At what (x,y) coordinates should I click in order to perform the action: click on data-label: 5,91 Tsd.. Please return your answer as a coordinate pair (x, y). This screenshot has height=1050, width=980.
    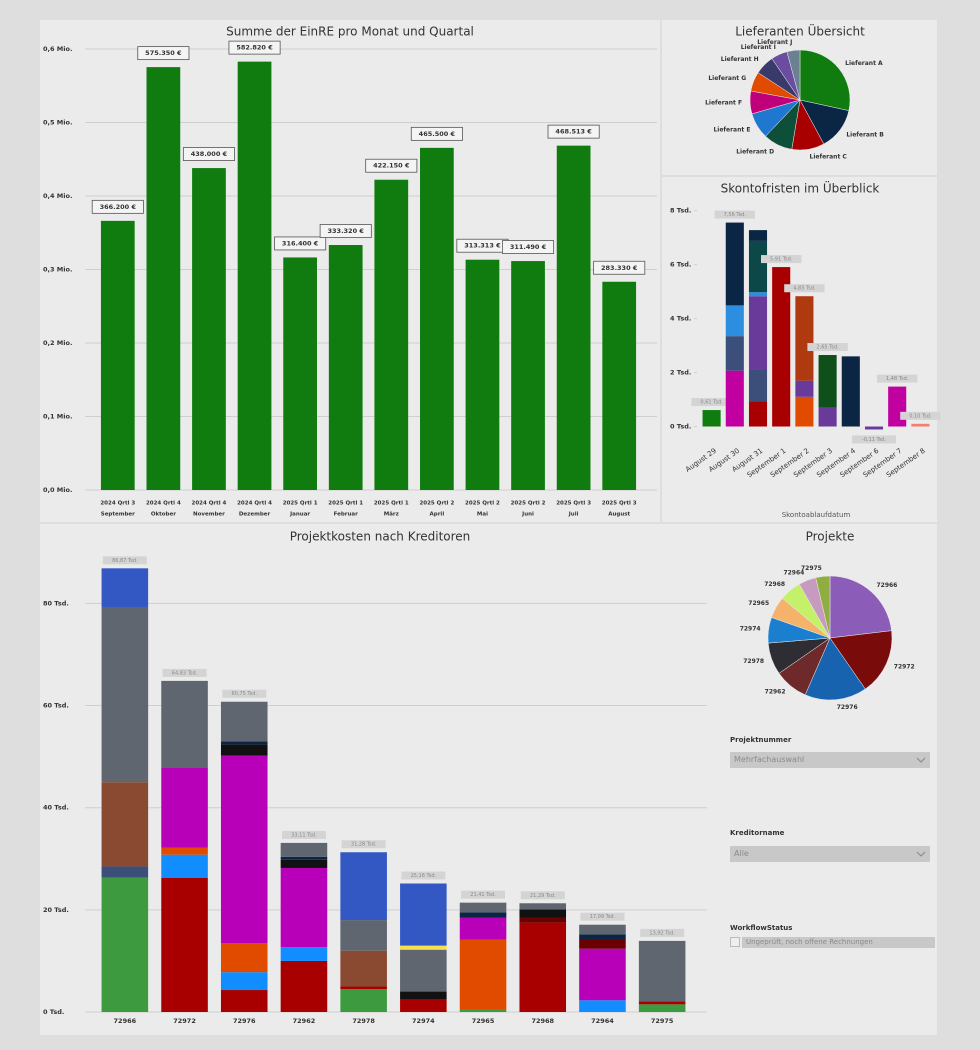
    Looking at the image, I should click on (781, 260).